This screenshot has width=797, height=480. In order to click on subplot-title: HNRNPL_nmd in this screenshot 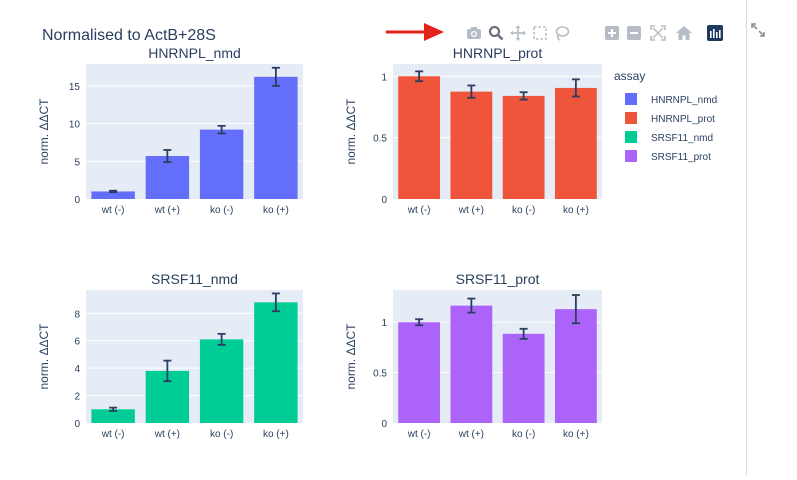, I will do `click(194, 53)`.